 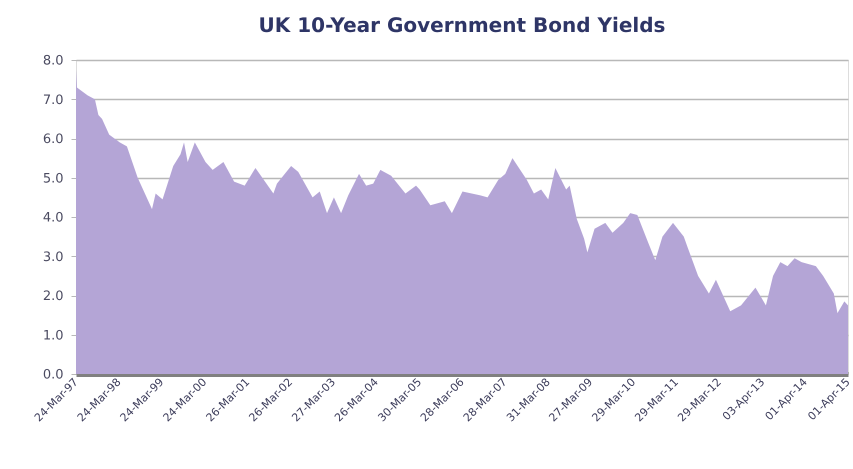 I want to click on y-tick-label: 0.0, so click(x=53, y=375).